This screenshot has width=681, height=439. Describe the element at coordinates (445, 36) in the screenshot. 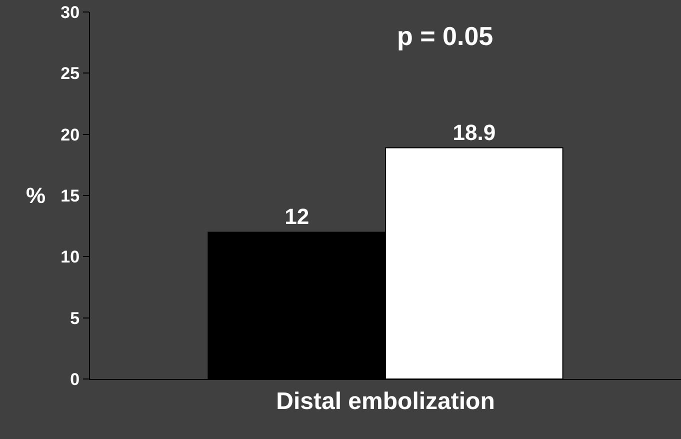

I see `annotation: p = 0.05` at that location.